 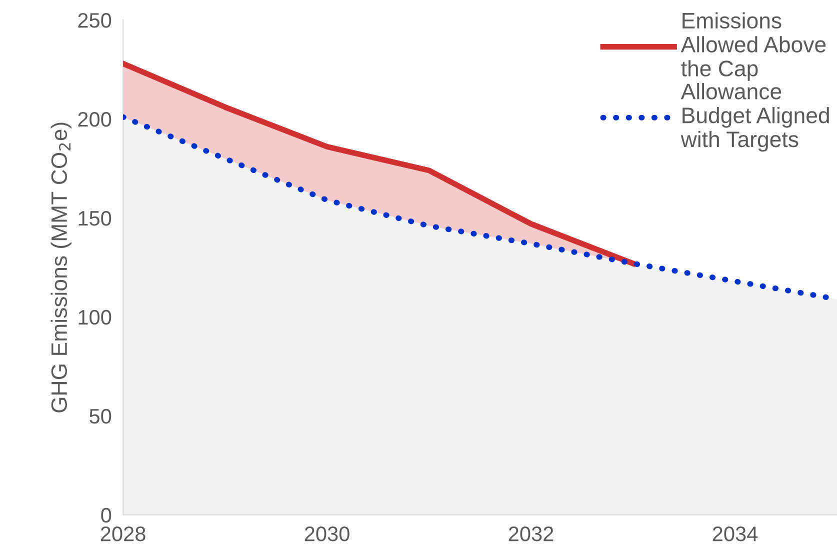 I want to click on y-tick-label: 50, so click(x=101, y=416).